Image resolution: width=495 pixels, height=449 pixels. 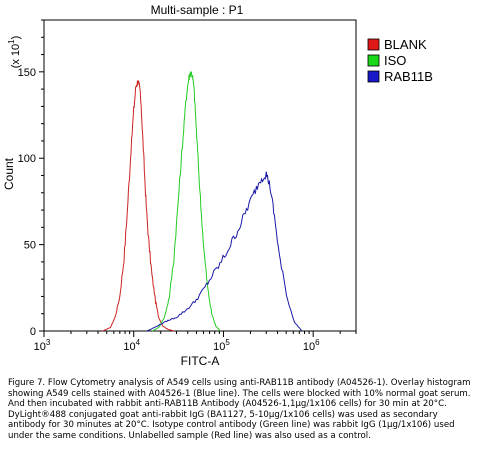 What do you see at coordinates (27, 159) in the screenshot?
I see `y-tick-label: 100` at bounding box center [27, 159].